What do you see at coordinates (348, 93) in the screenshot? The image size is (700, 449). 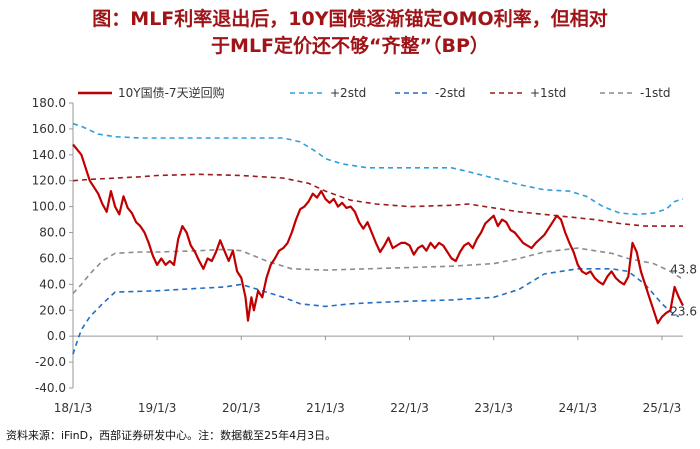 I see `legend-label: +2std` at bounding box center [348, 93].